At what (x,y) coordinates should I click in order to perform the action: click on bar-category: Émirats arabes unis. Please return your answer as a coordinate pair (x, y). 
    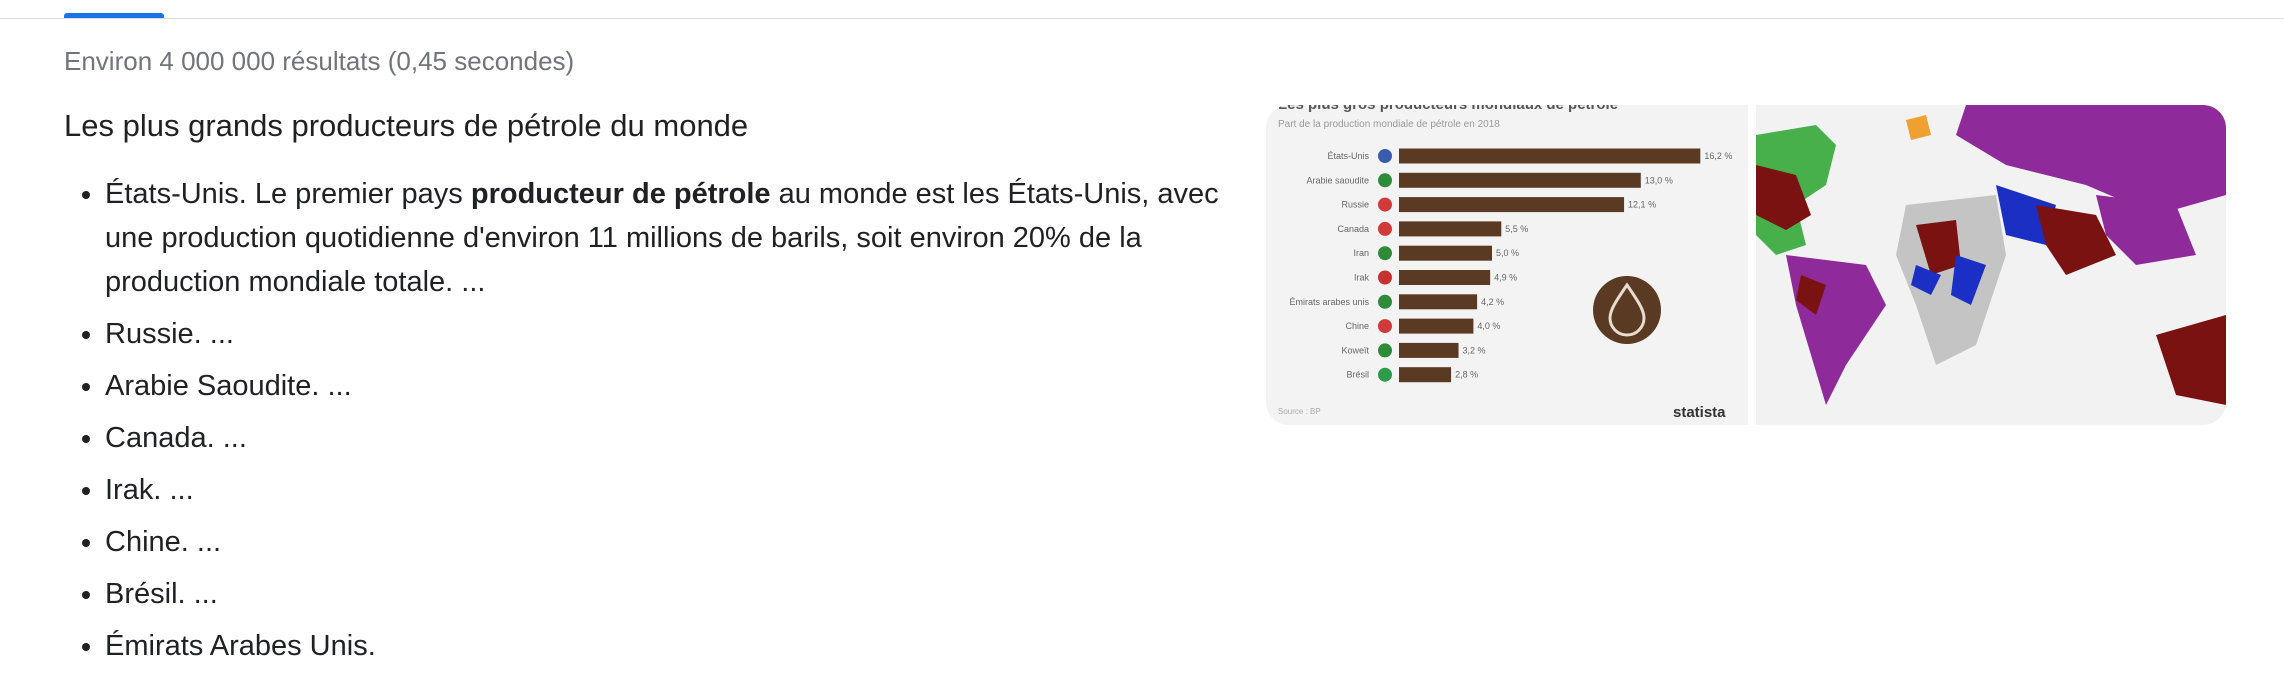
    Looking at the image, I should click on (1329, 302).